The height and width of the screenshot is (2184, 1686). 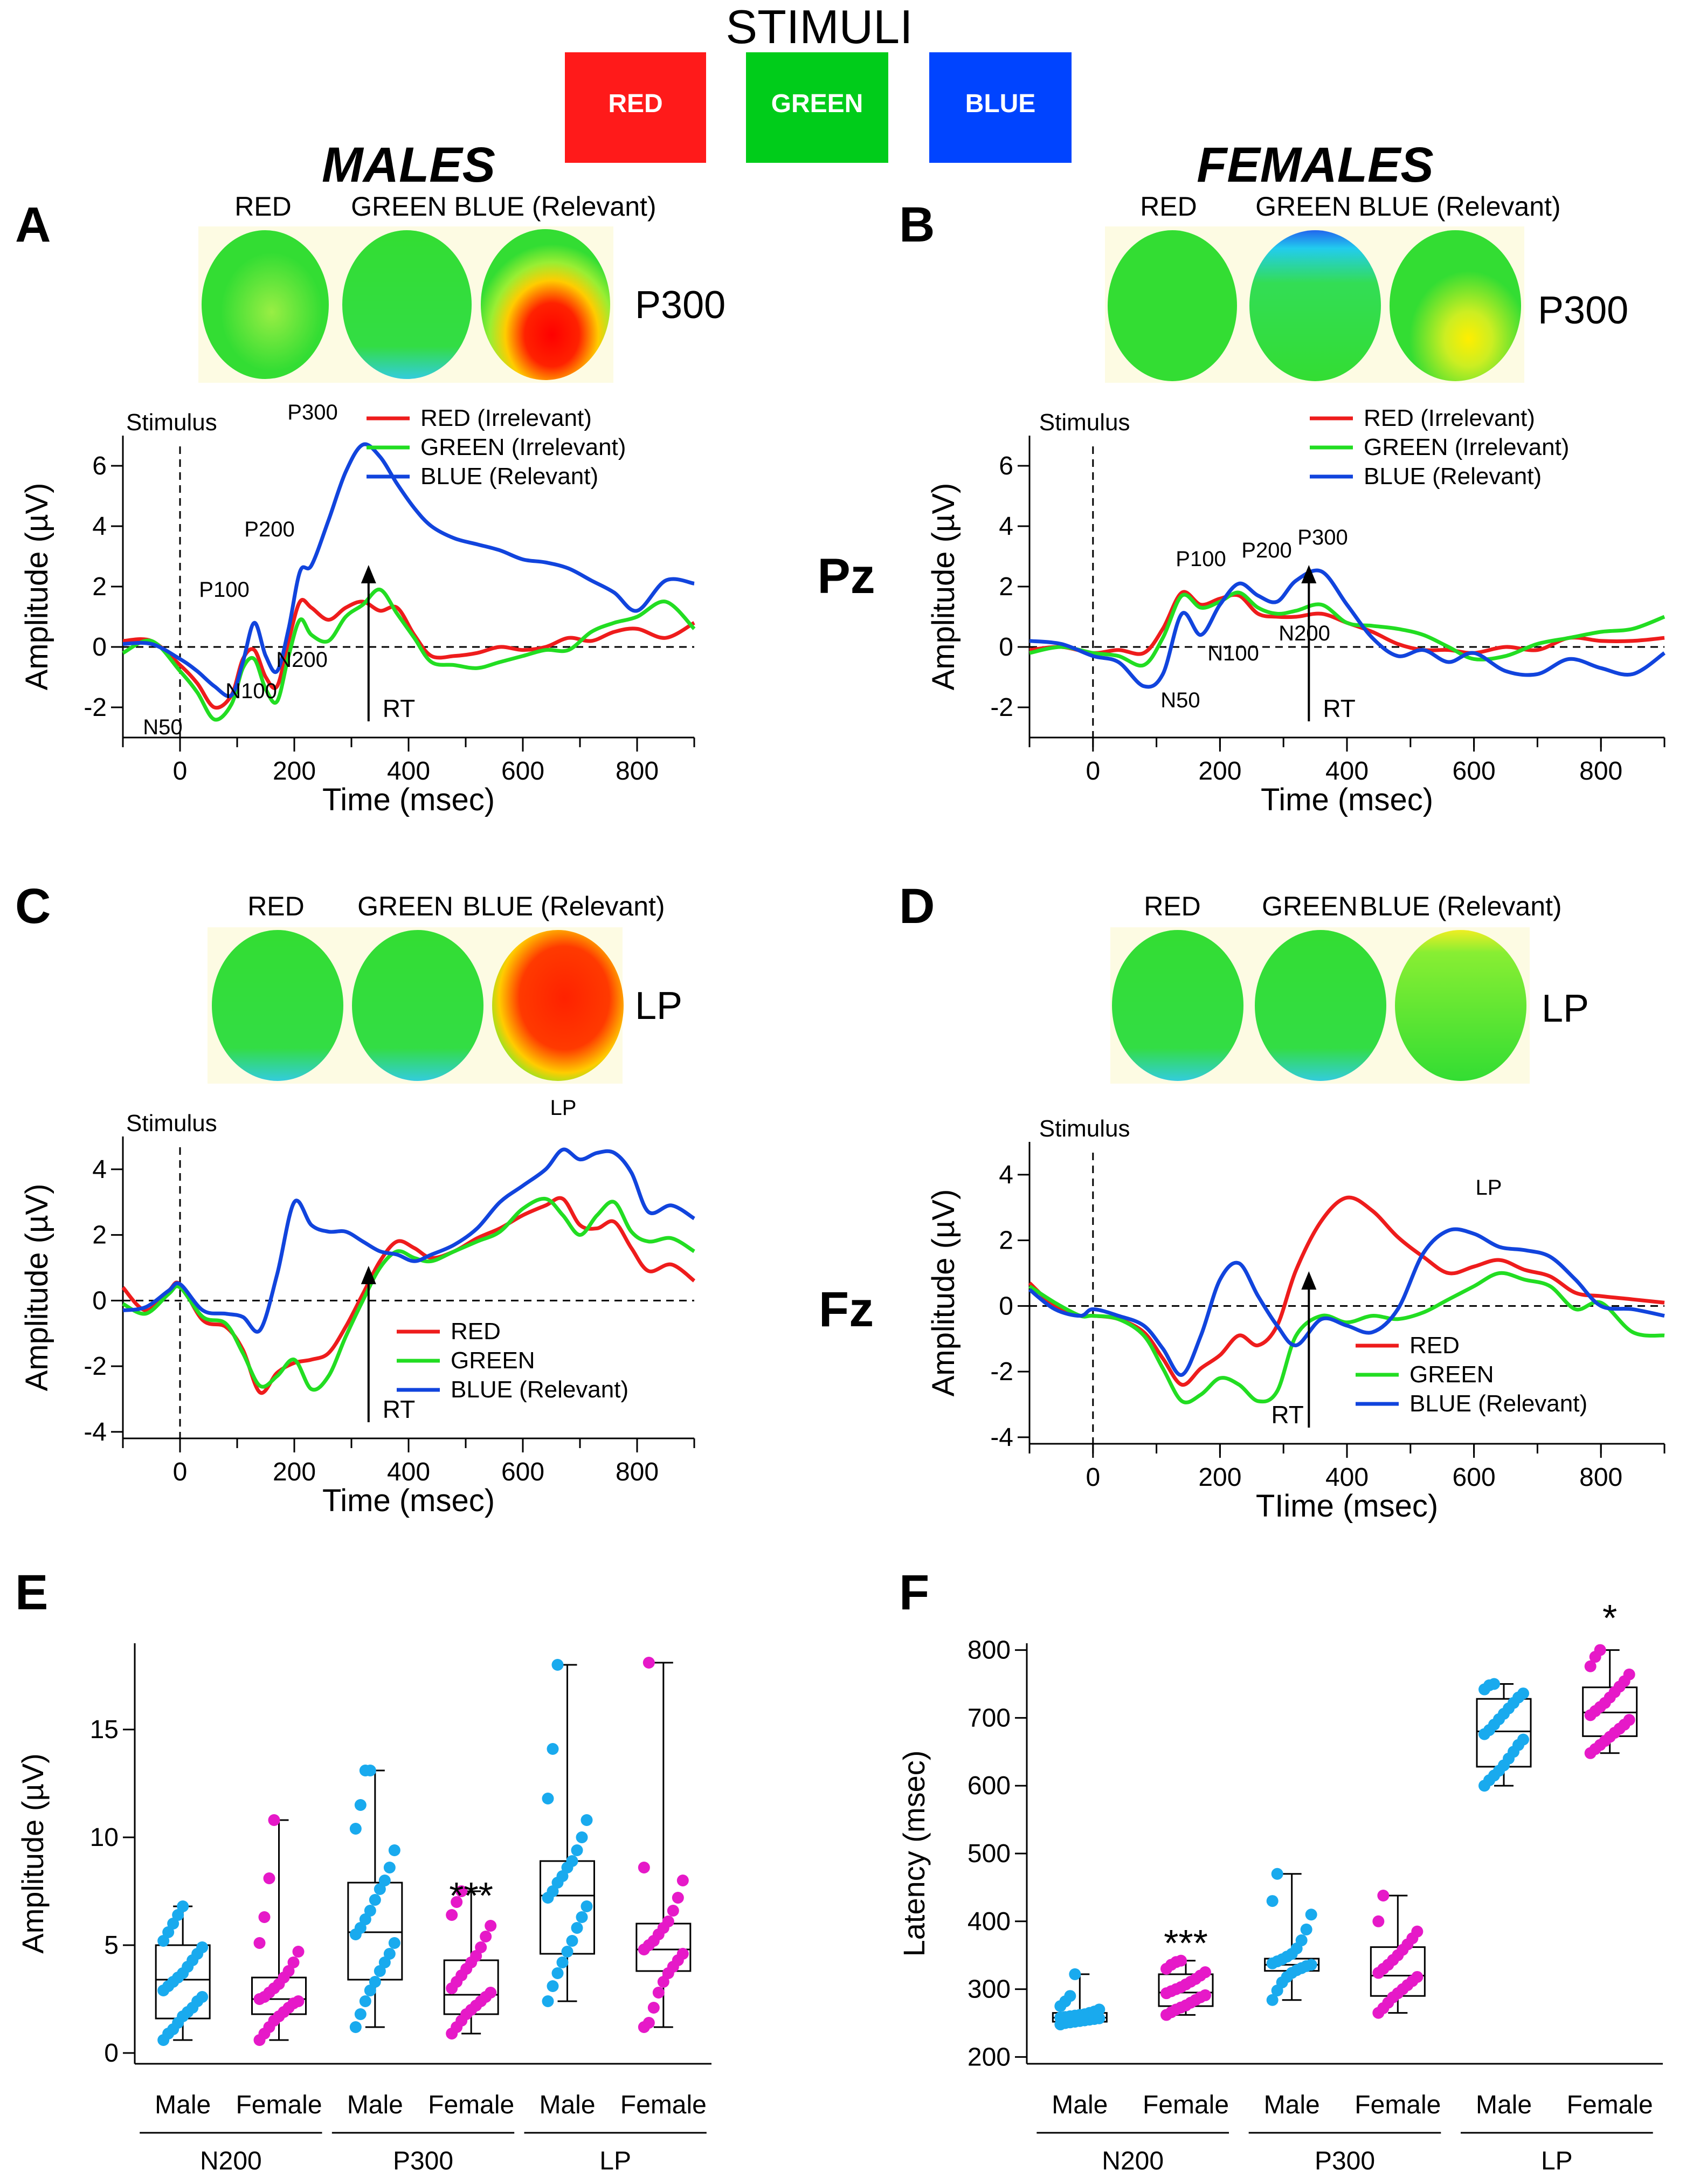 I want to click on significance-marker: *, so click(x=1609, y=1618).